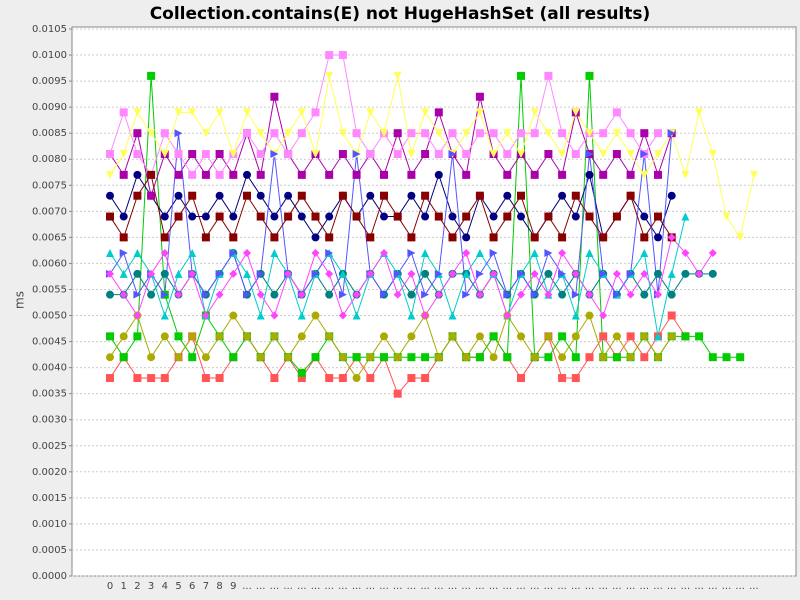 Image resolution: width=800 pixels, height=600 pixels. What do you see at coordinates (49, 342) in the screenshot?
I see `y-tick-label: 0.0045` at bounding box center [49, 342].